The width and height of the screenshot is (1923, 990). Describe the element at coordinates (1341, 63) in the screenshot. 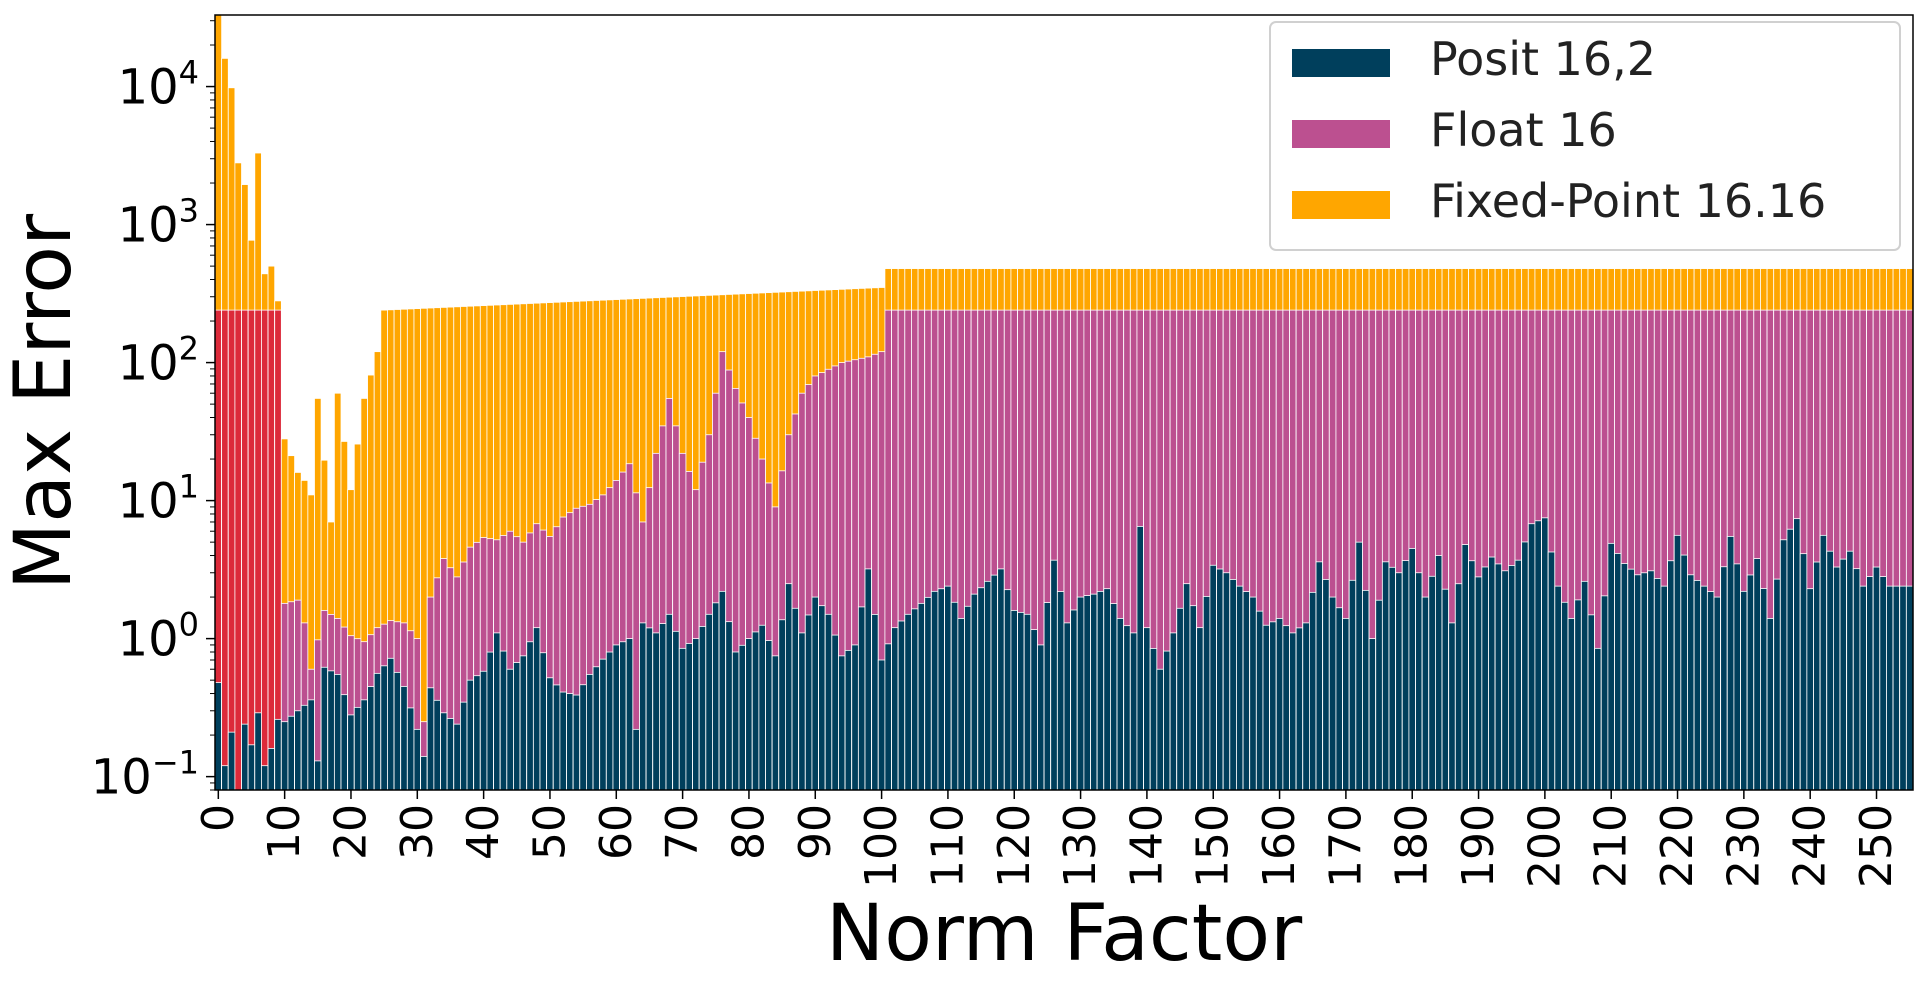

I see `legend-swatch-posit` at that location.